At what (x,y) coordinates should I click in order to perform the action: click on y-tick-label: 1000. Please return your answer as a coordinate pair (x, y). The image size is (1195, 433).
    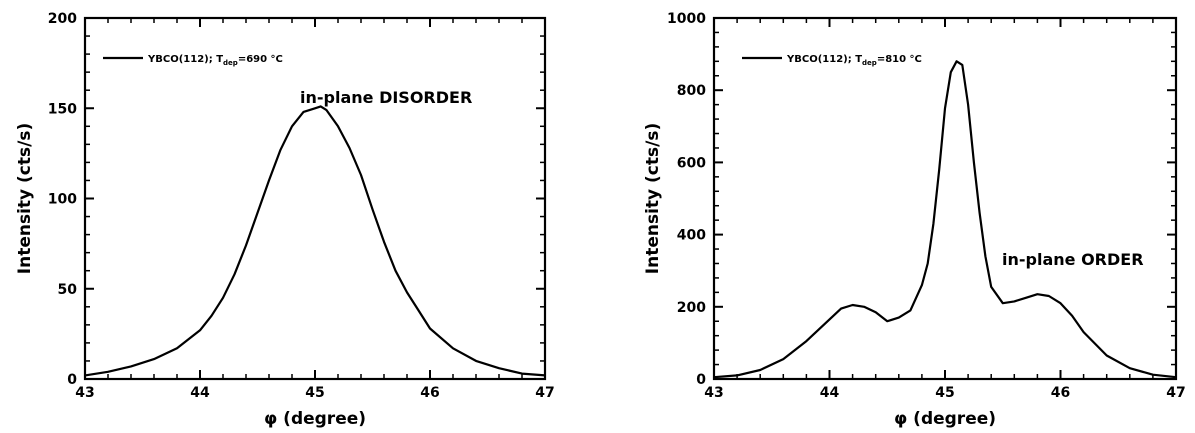
    Looking at the image, I should click on (686, 19).